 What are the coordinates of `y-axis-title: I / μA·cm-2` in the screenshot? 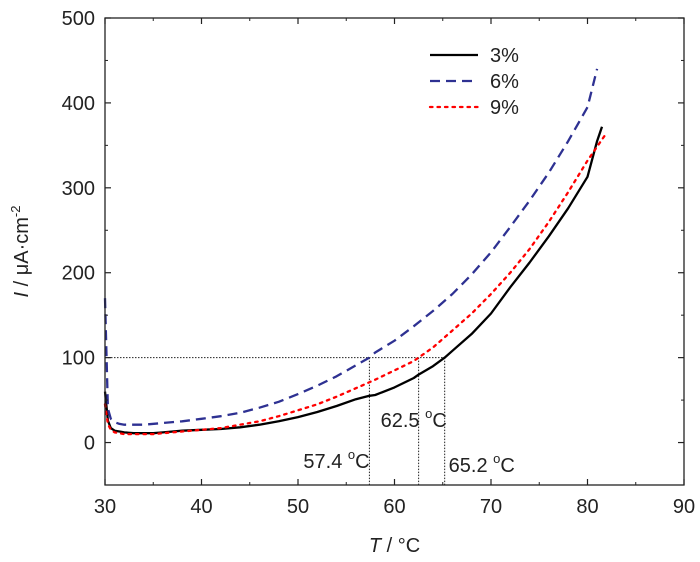 It's located at (20, 252).